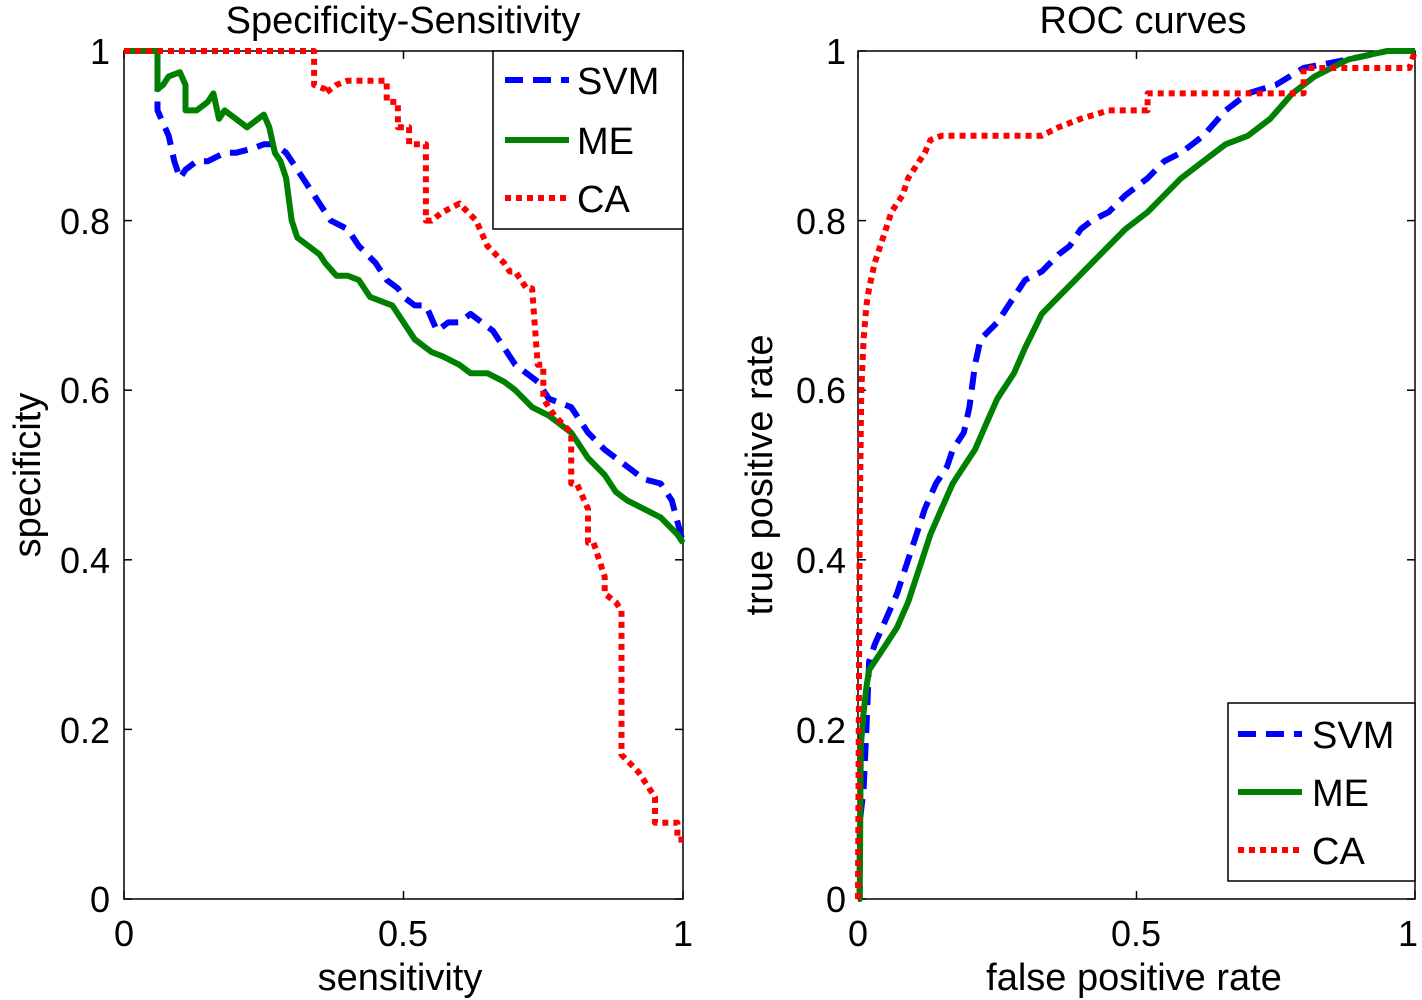  Describe the element at coordinates (28, 475) in the screenshot. I see `y-axis-title: specificity` at that location.